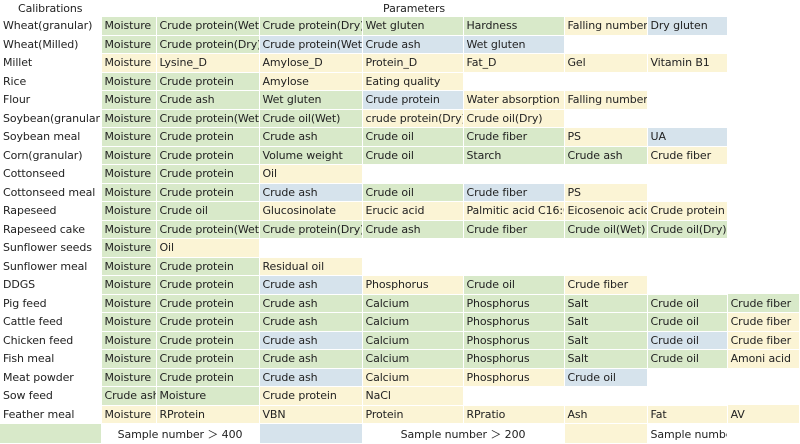  What do you see at coordinates (51, 340) in the screenshot?
I see `calibration-name: Chicken feed` at bounding box center [51, 340].